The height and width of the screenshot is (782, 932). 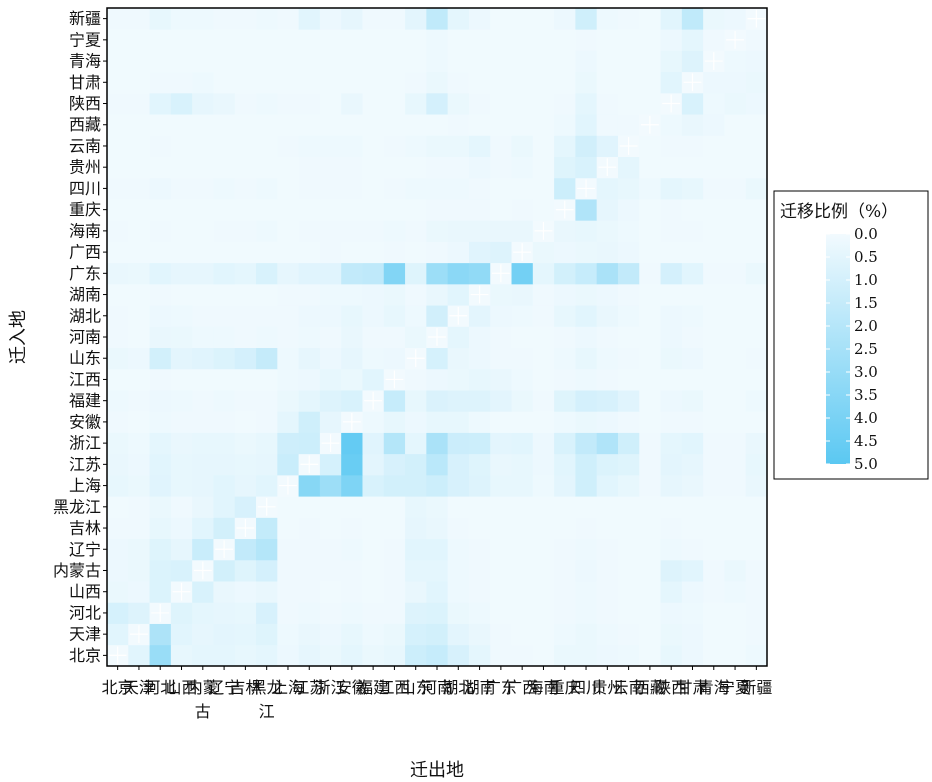 I want to click on y-axis-title: 迁入地, so click(x=18, y=337).